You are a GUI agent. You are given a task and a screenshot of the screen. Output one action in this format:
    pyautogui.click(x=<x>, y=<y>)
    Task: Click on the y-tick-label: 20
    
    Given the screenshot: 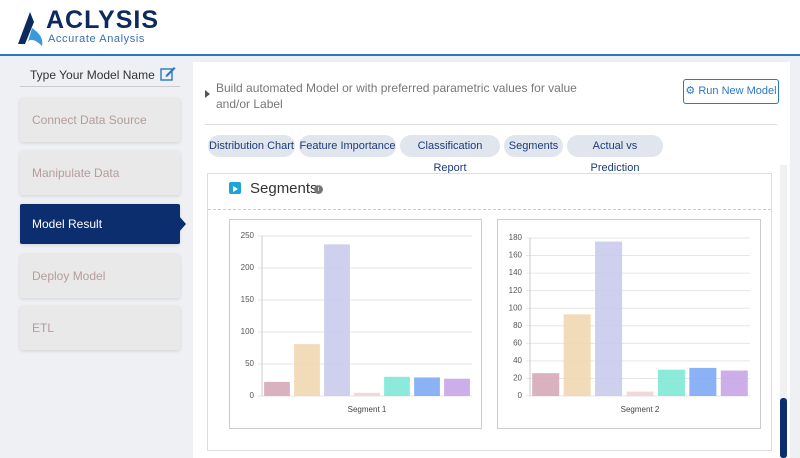 What is the action you would take?
    pyautogui.click(x=517, y=378)
    